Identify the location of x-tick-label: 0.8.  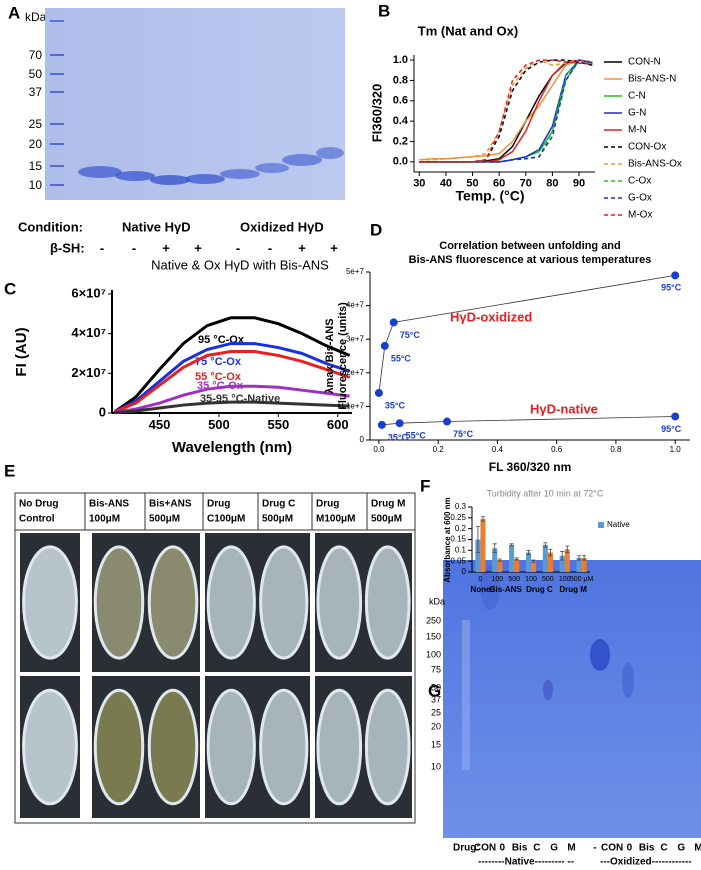
(616, 449).